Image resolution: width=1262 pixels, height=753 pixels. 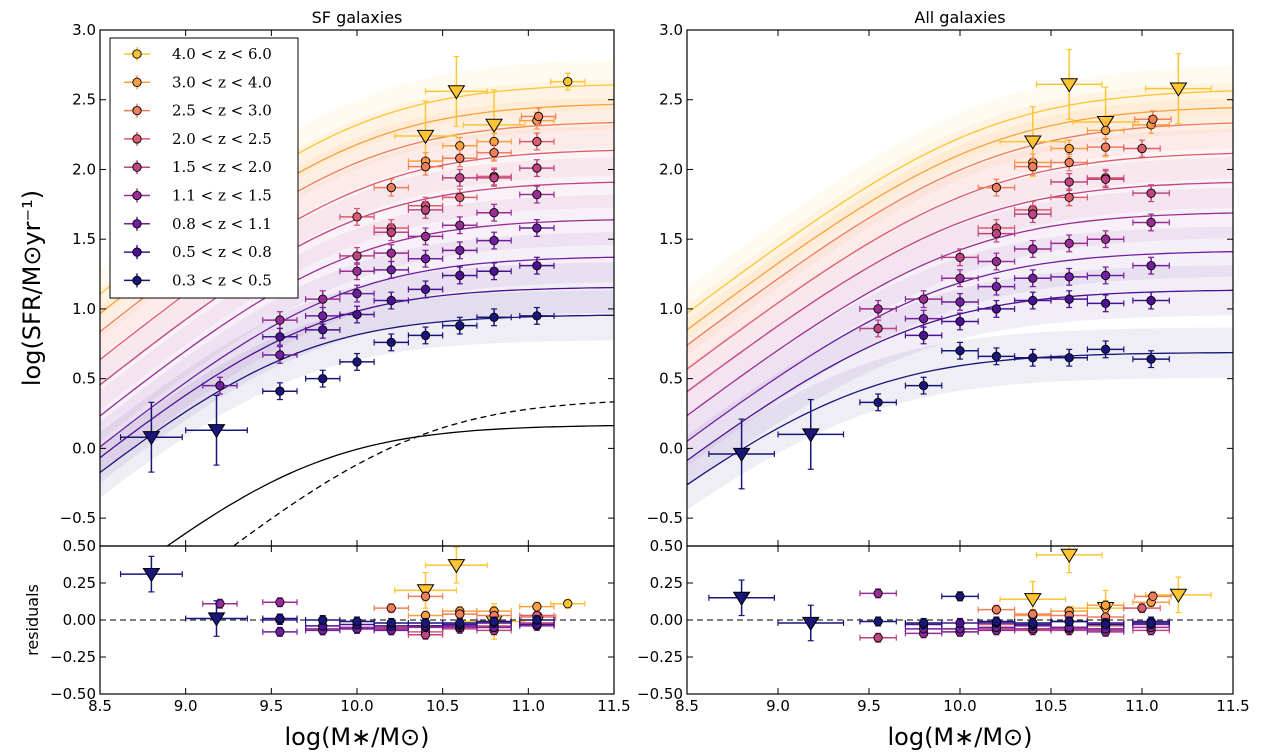 I want to click on y-tick-label: 3.0, so click(x=84, y=30).